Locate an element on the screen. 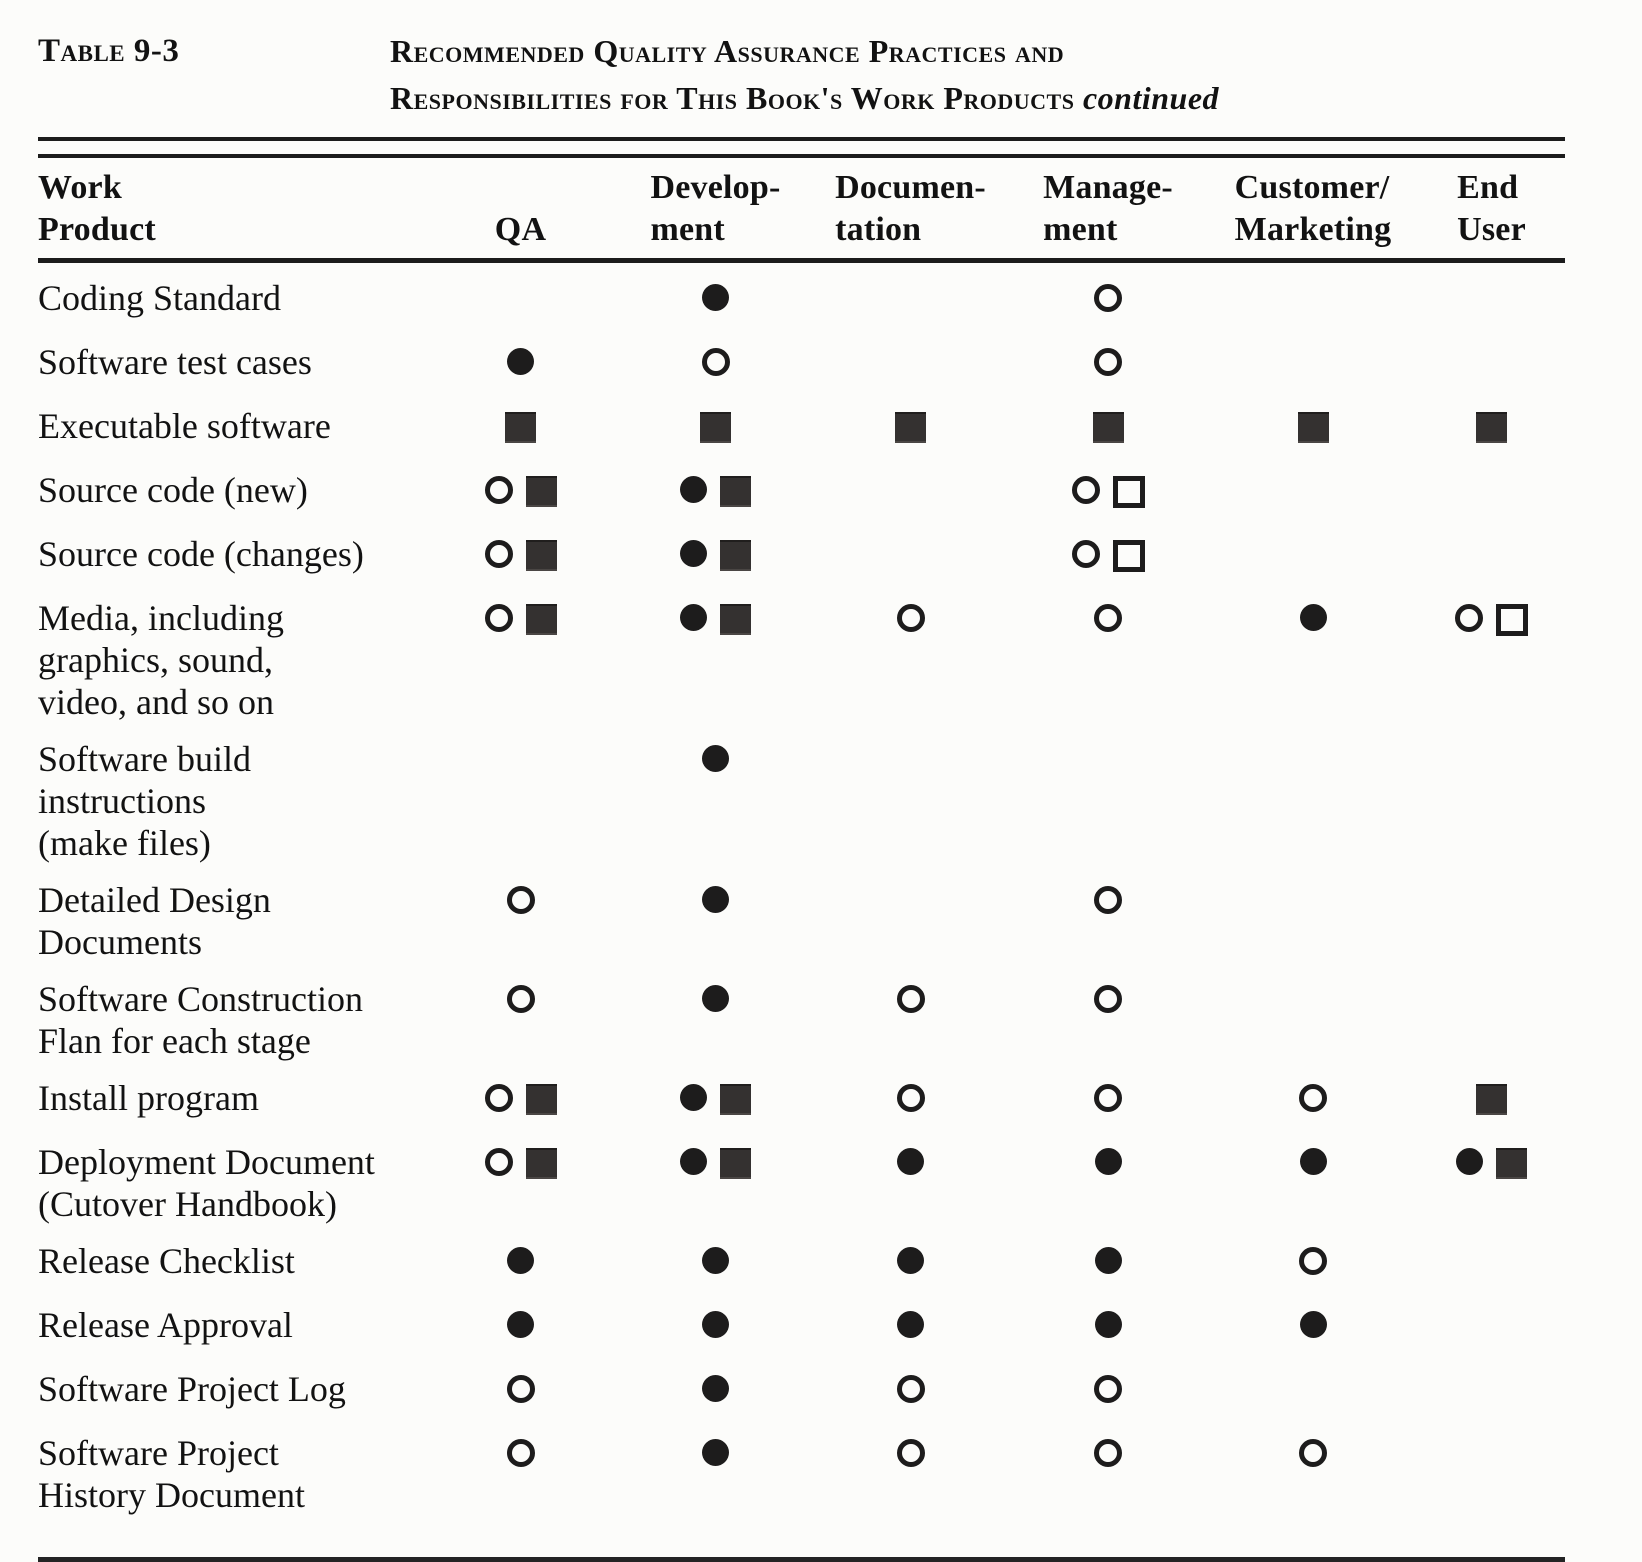 The height and width of the screenshot is (1562, 1642). work-product-name-line: History Document is located at coordinates (171, 1495).